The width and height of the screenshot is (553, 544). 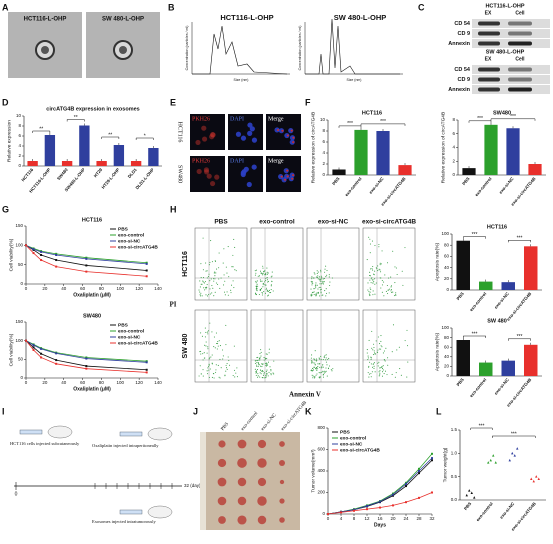 What do you see at coordinates (454, 476) in the screenshot?
I see `y-tick-label: 0.5` at bounding box center [454, 476].